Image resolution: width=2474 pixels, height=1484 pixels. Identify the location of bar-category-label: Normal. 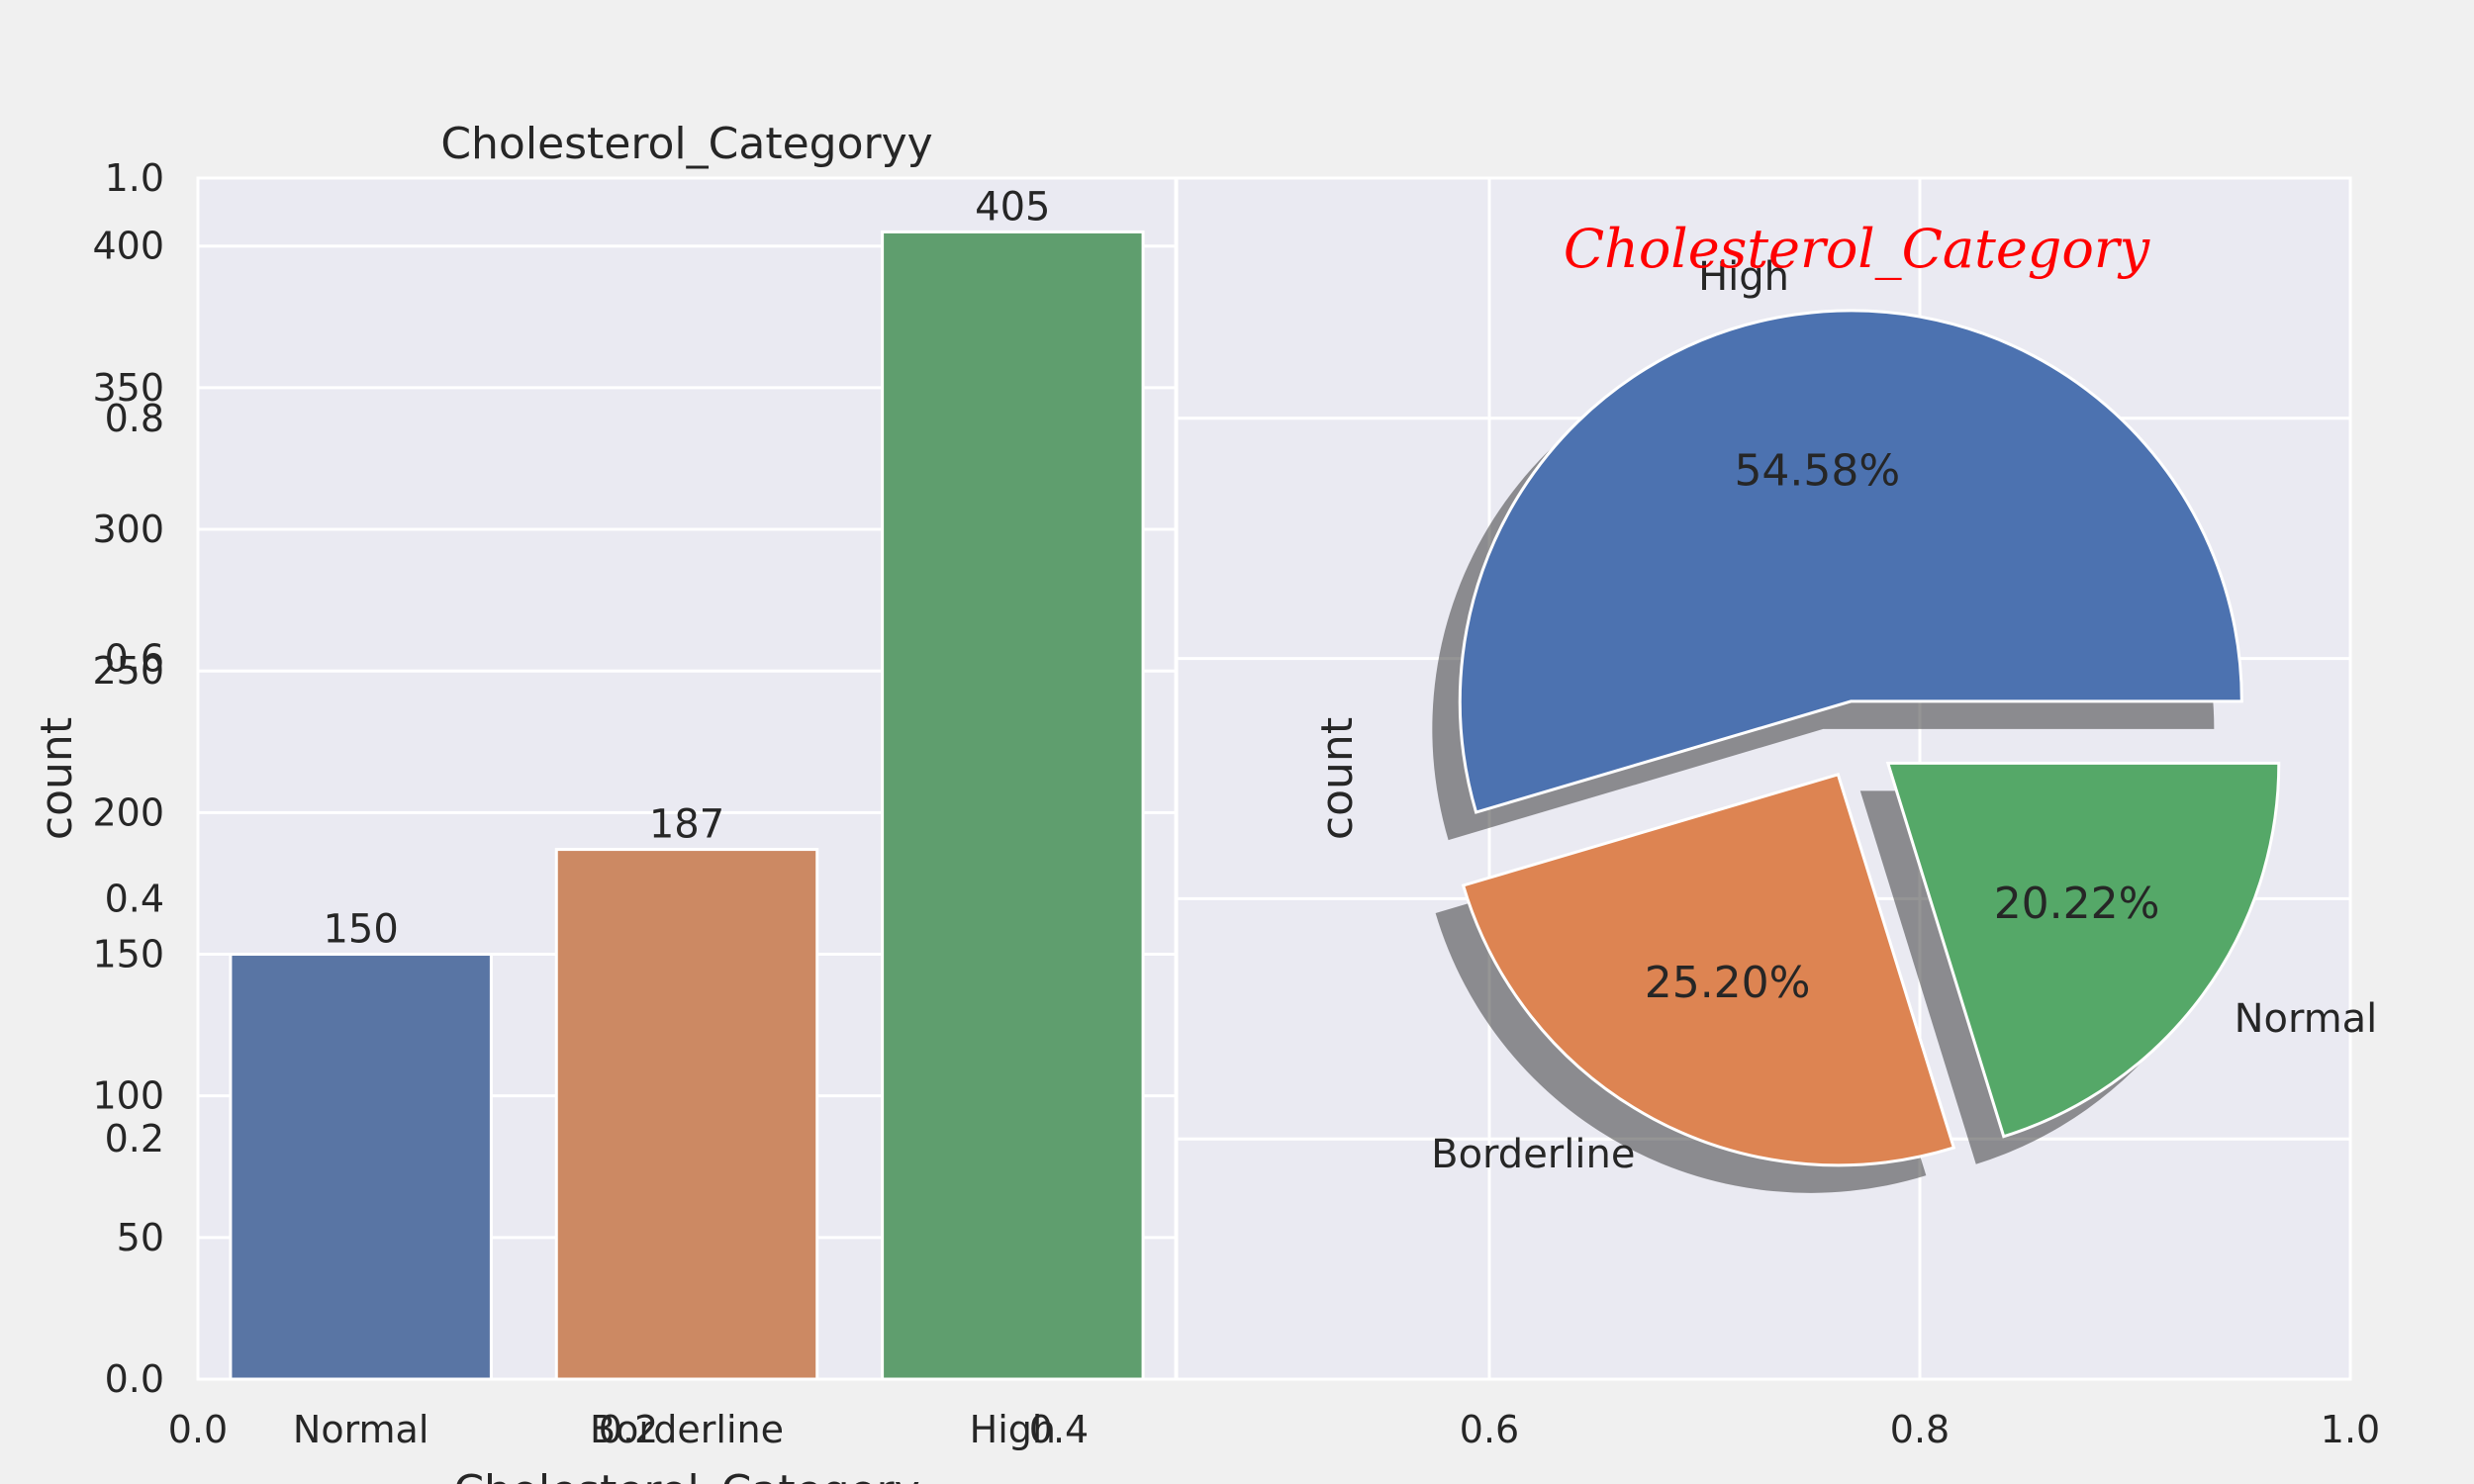
(361, 1429).